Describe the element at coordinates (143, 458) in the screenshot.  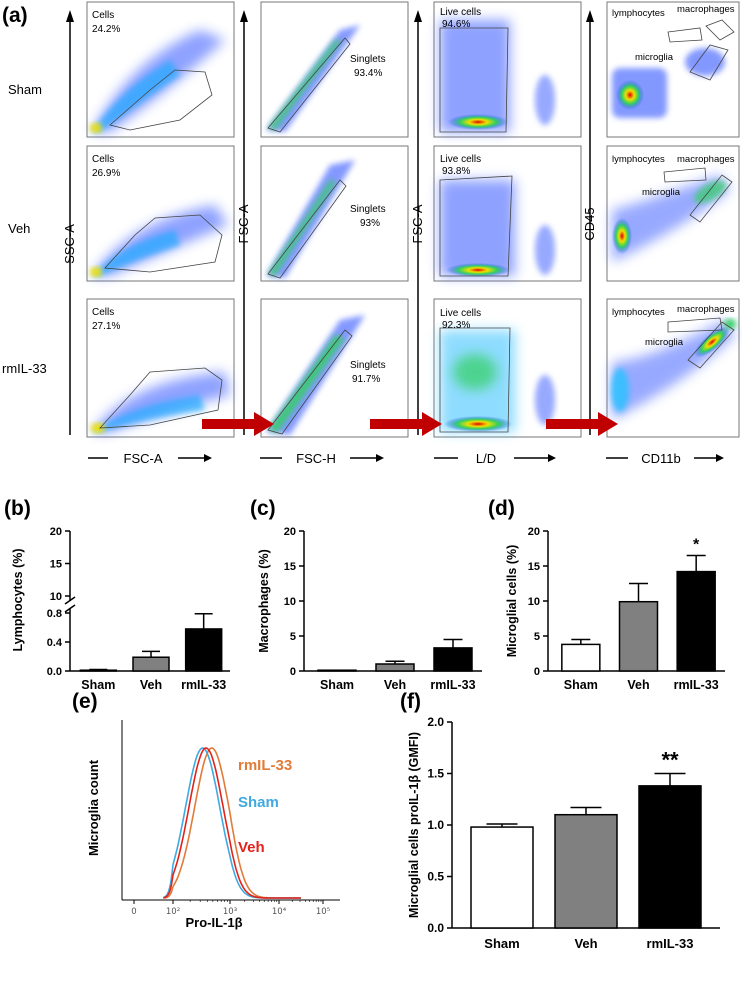
I see `x-label-col1: FSC-A` at that location.